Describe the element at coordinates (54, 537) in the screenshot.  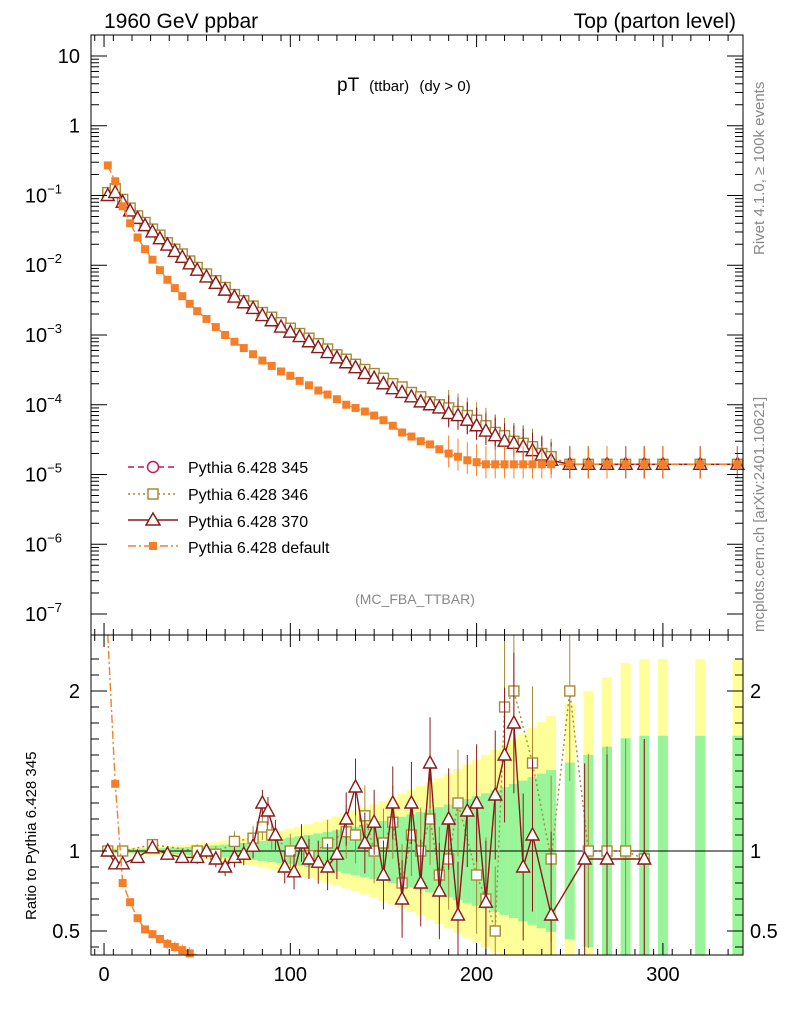
I see `y-tick-exponent: −6` at that location.